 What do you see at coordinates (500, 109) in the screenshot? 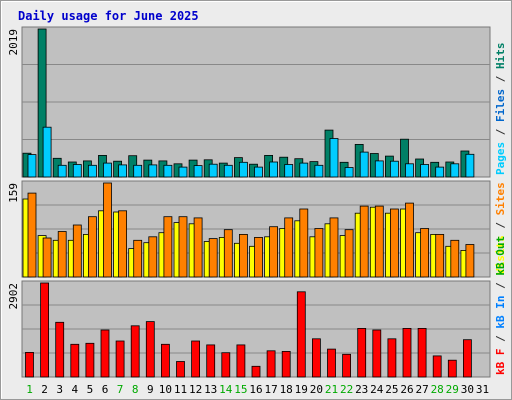
I see `side-legend-hits-files-pages: Pages / Files / Hits` at bounding box center [500, 109].